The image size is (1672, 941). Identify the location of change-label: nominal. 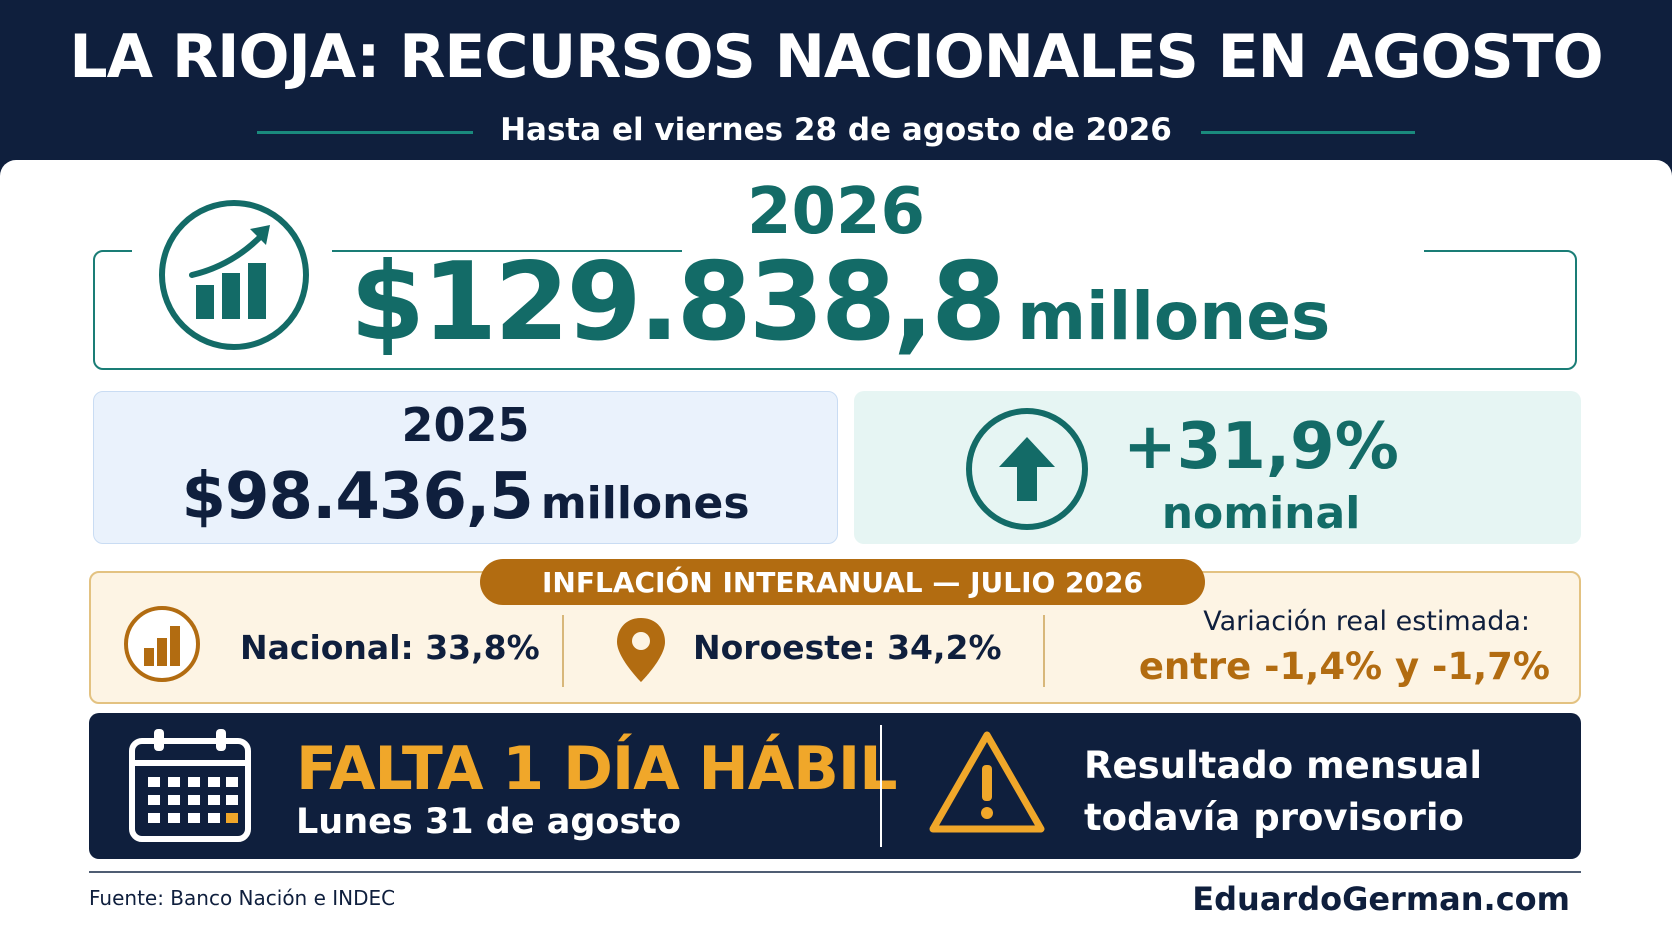
(1261, 513).